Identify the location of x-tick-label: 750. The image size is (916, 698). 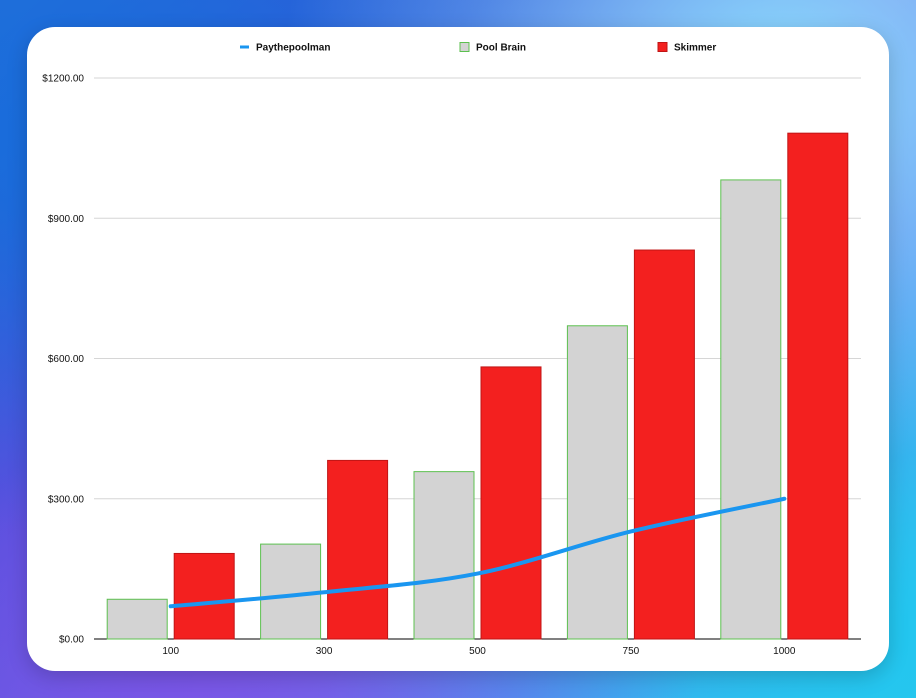
(631, 651).